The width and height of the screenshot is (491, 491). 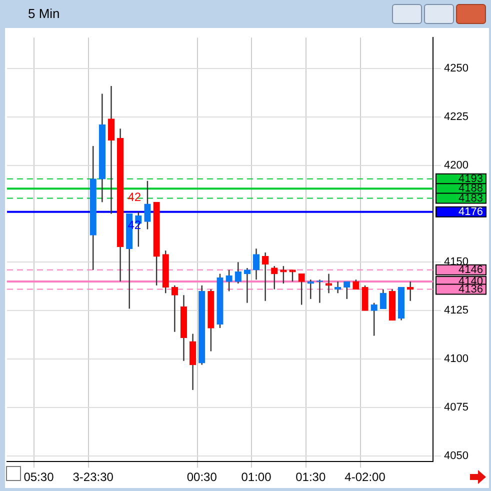 What do you see at coordinates (365, 477) in the screenshot?
I see `x-tick-label: 4-02:00` at bounding box center [365, 477].